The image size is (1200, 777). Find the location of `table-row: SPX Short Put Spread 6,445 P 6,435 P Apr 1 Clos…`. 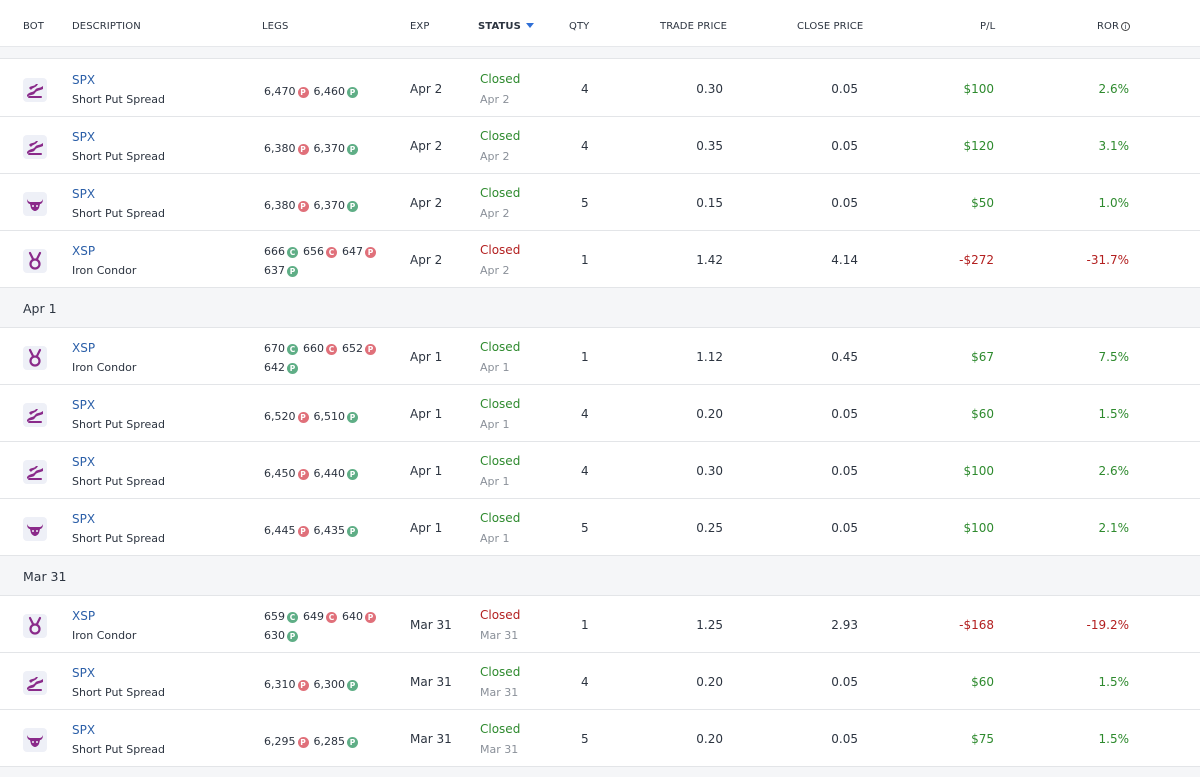

table-row: SPX Short Put Spread 6,445 P 6,435 P Apr 1 Clos… is located at coordinates (600, 527).